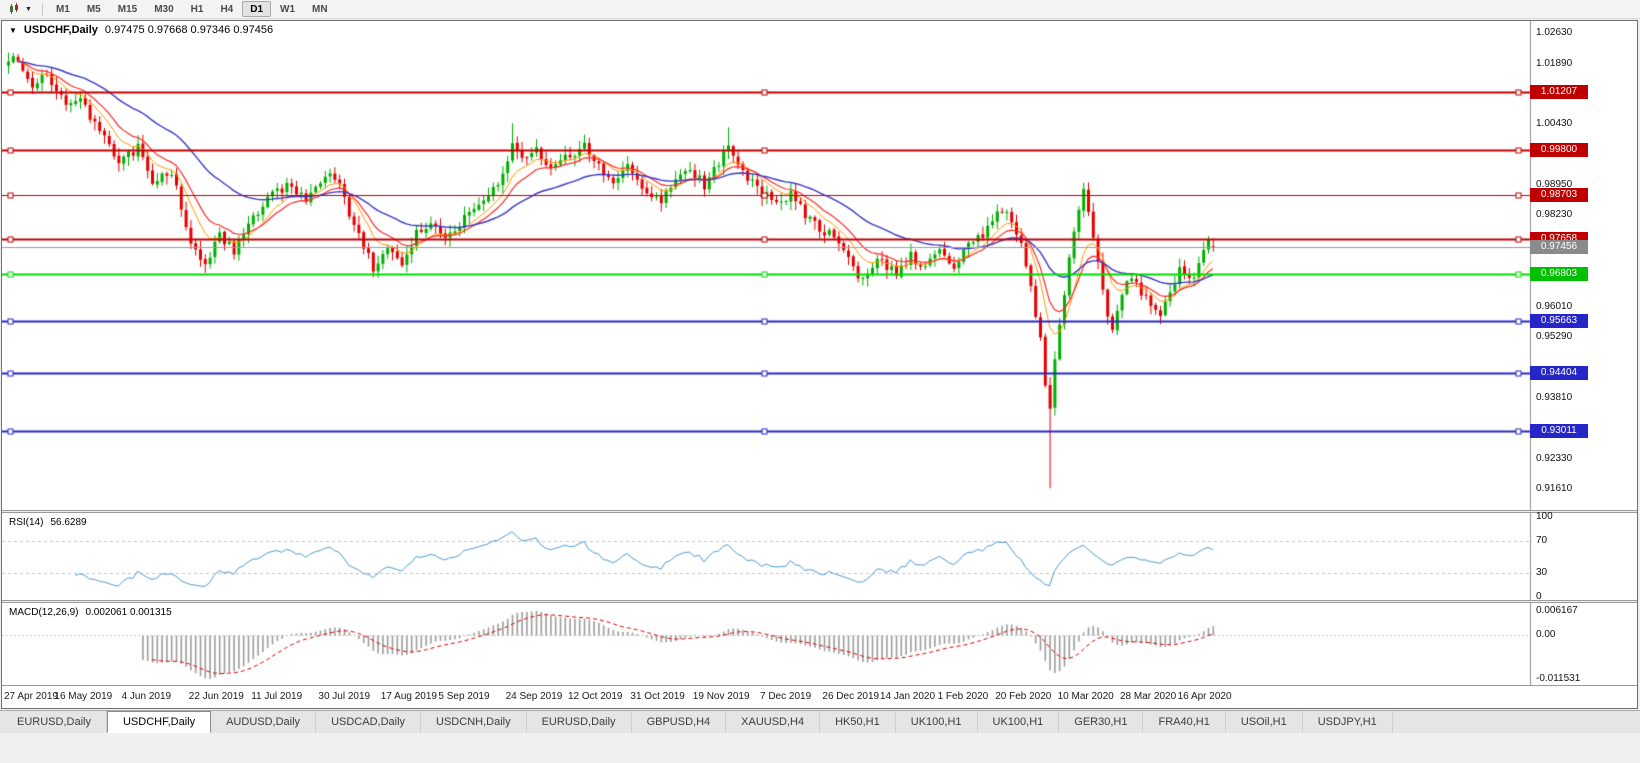 Image resolution: width=1640 pixels, height=763 pixels. I want to click on chart-tab-usdchf-daily: USDCHF,Daily, so click(159, 722).